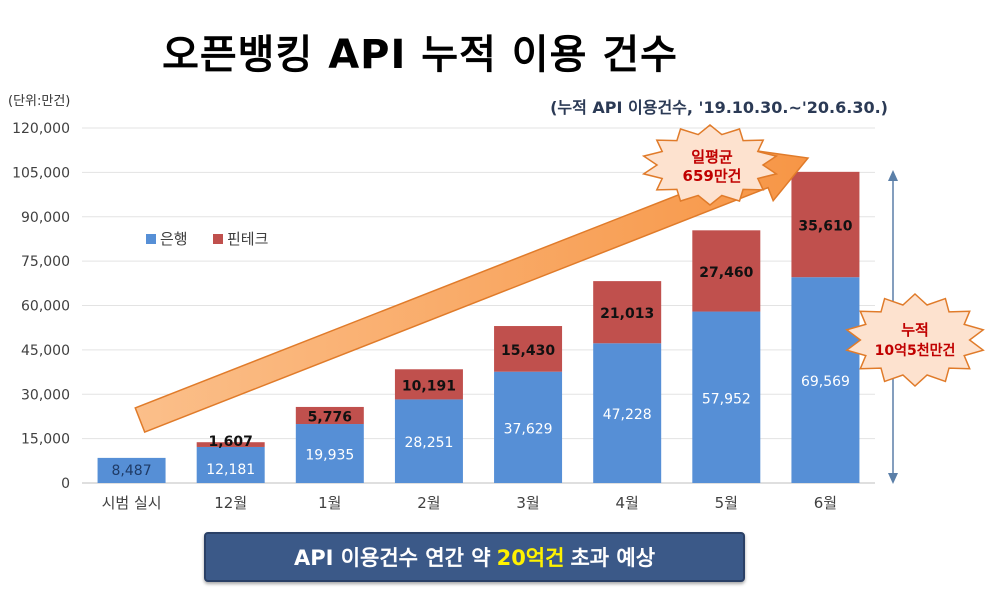  What do you see at coordinates (915, 350) in the screenshot?
I see `cumulative-line2: 10억5천만건` at bounding box center [915, 350].